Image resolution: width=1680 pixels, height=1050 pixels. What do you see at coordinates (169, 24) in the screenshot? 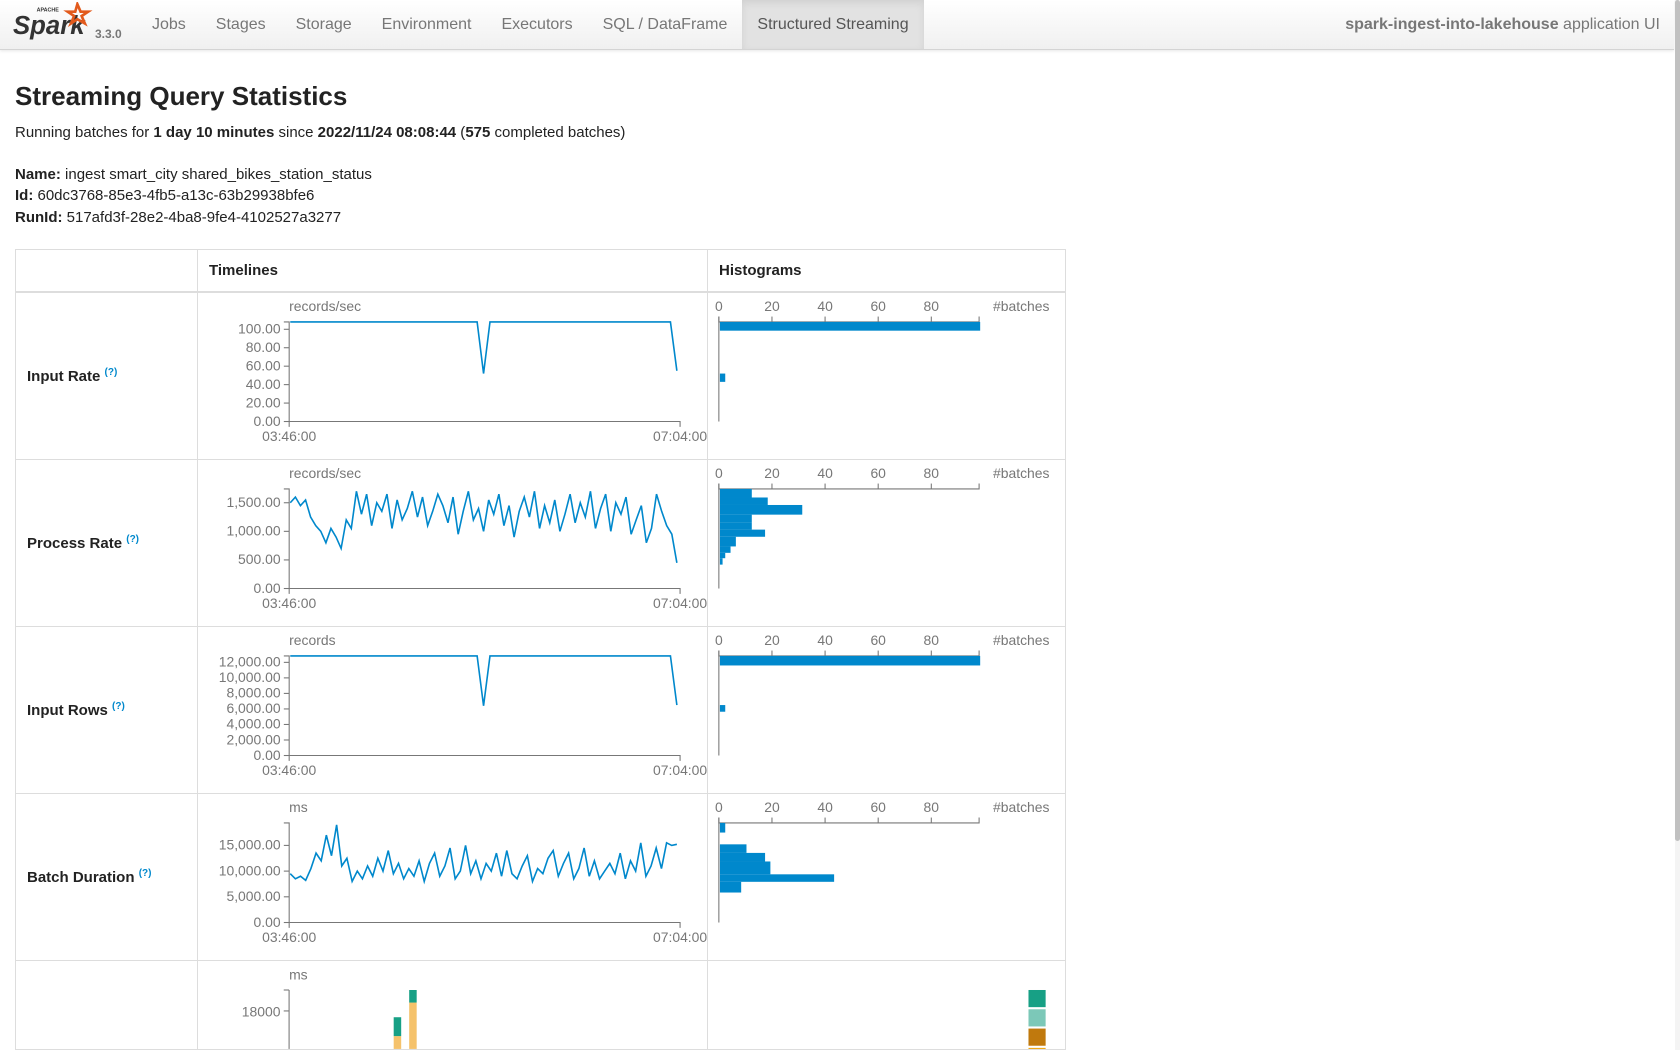
I see `tab-jobs: Jobs` at bounding box center [169, 24].